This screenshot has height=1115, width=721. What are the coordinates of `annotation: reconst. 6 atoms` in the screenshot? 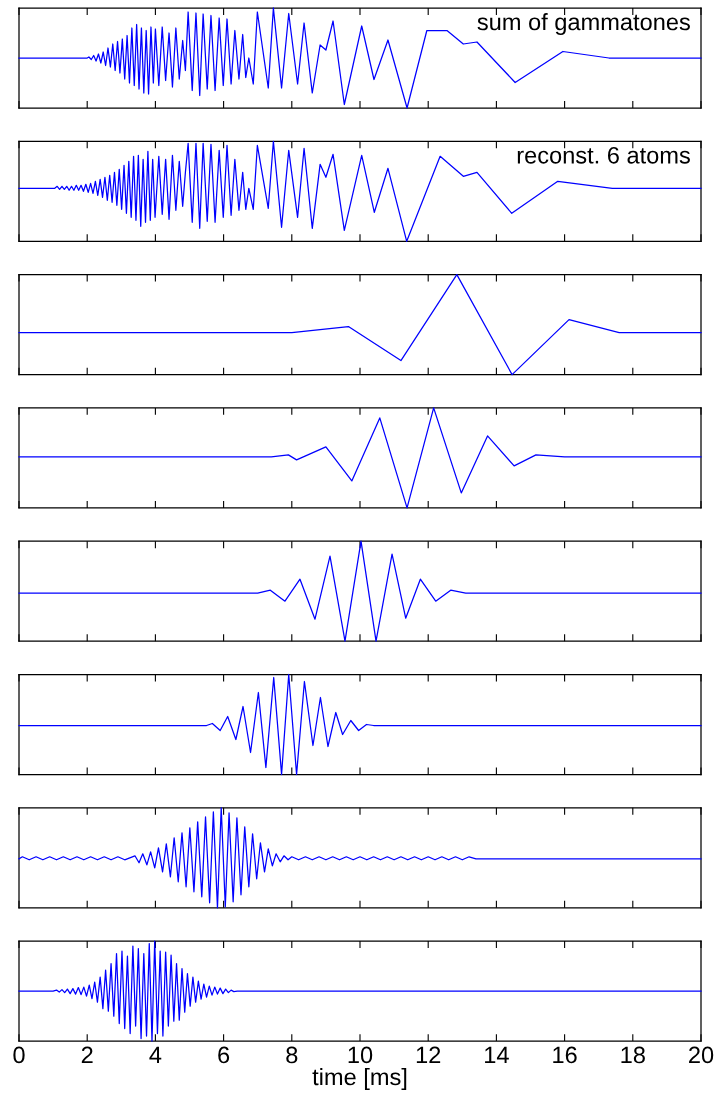 It's located at (603, 155).